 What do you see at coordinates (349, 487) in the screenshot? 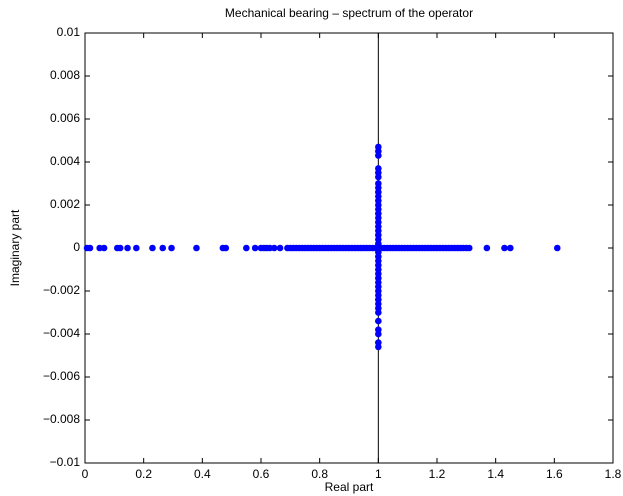
I see `x-axis-label: Real part` at bounding box center [349, 487].